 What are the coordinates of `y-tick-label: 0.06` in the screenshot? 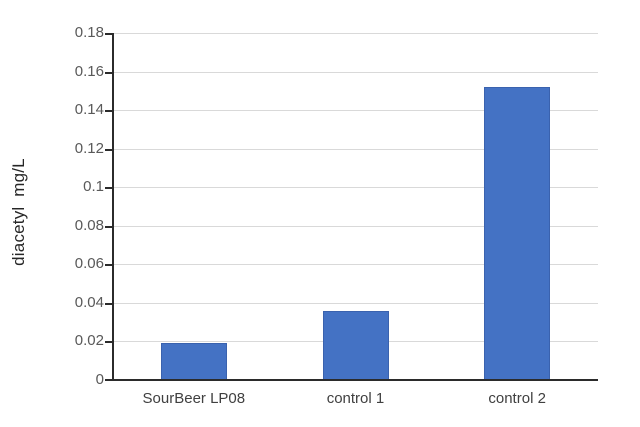 It's located at (89, 264).